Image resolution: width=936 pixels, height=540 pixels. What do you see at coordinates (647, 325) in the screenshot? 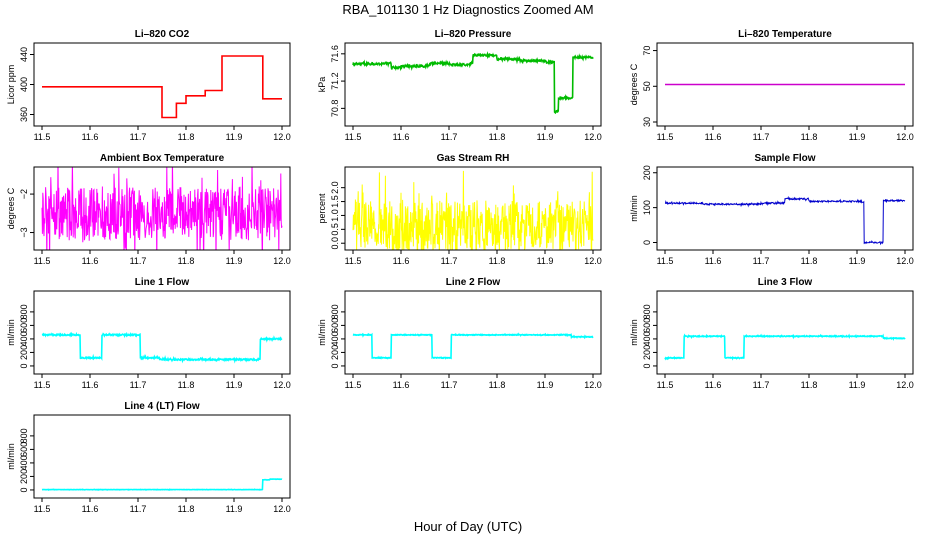
I see `y-tick-label: 600` at bounding box center [647, 325].